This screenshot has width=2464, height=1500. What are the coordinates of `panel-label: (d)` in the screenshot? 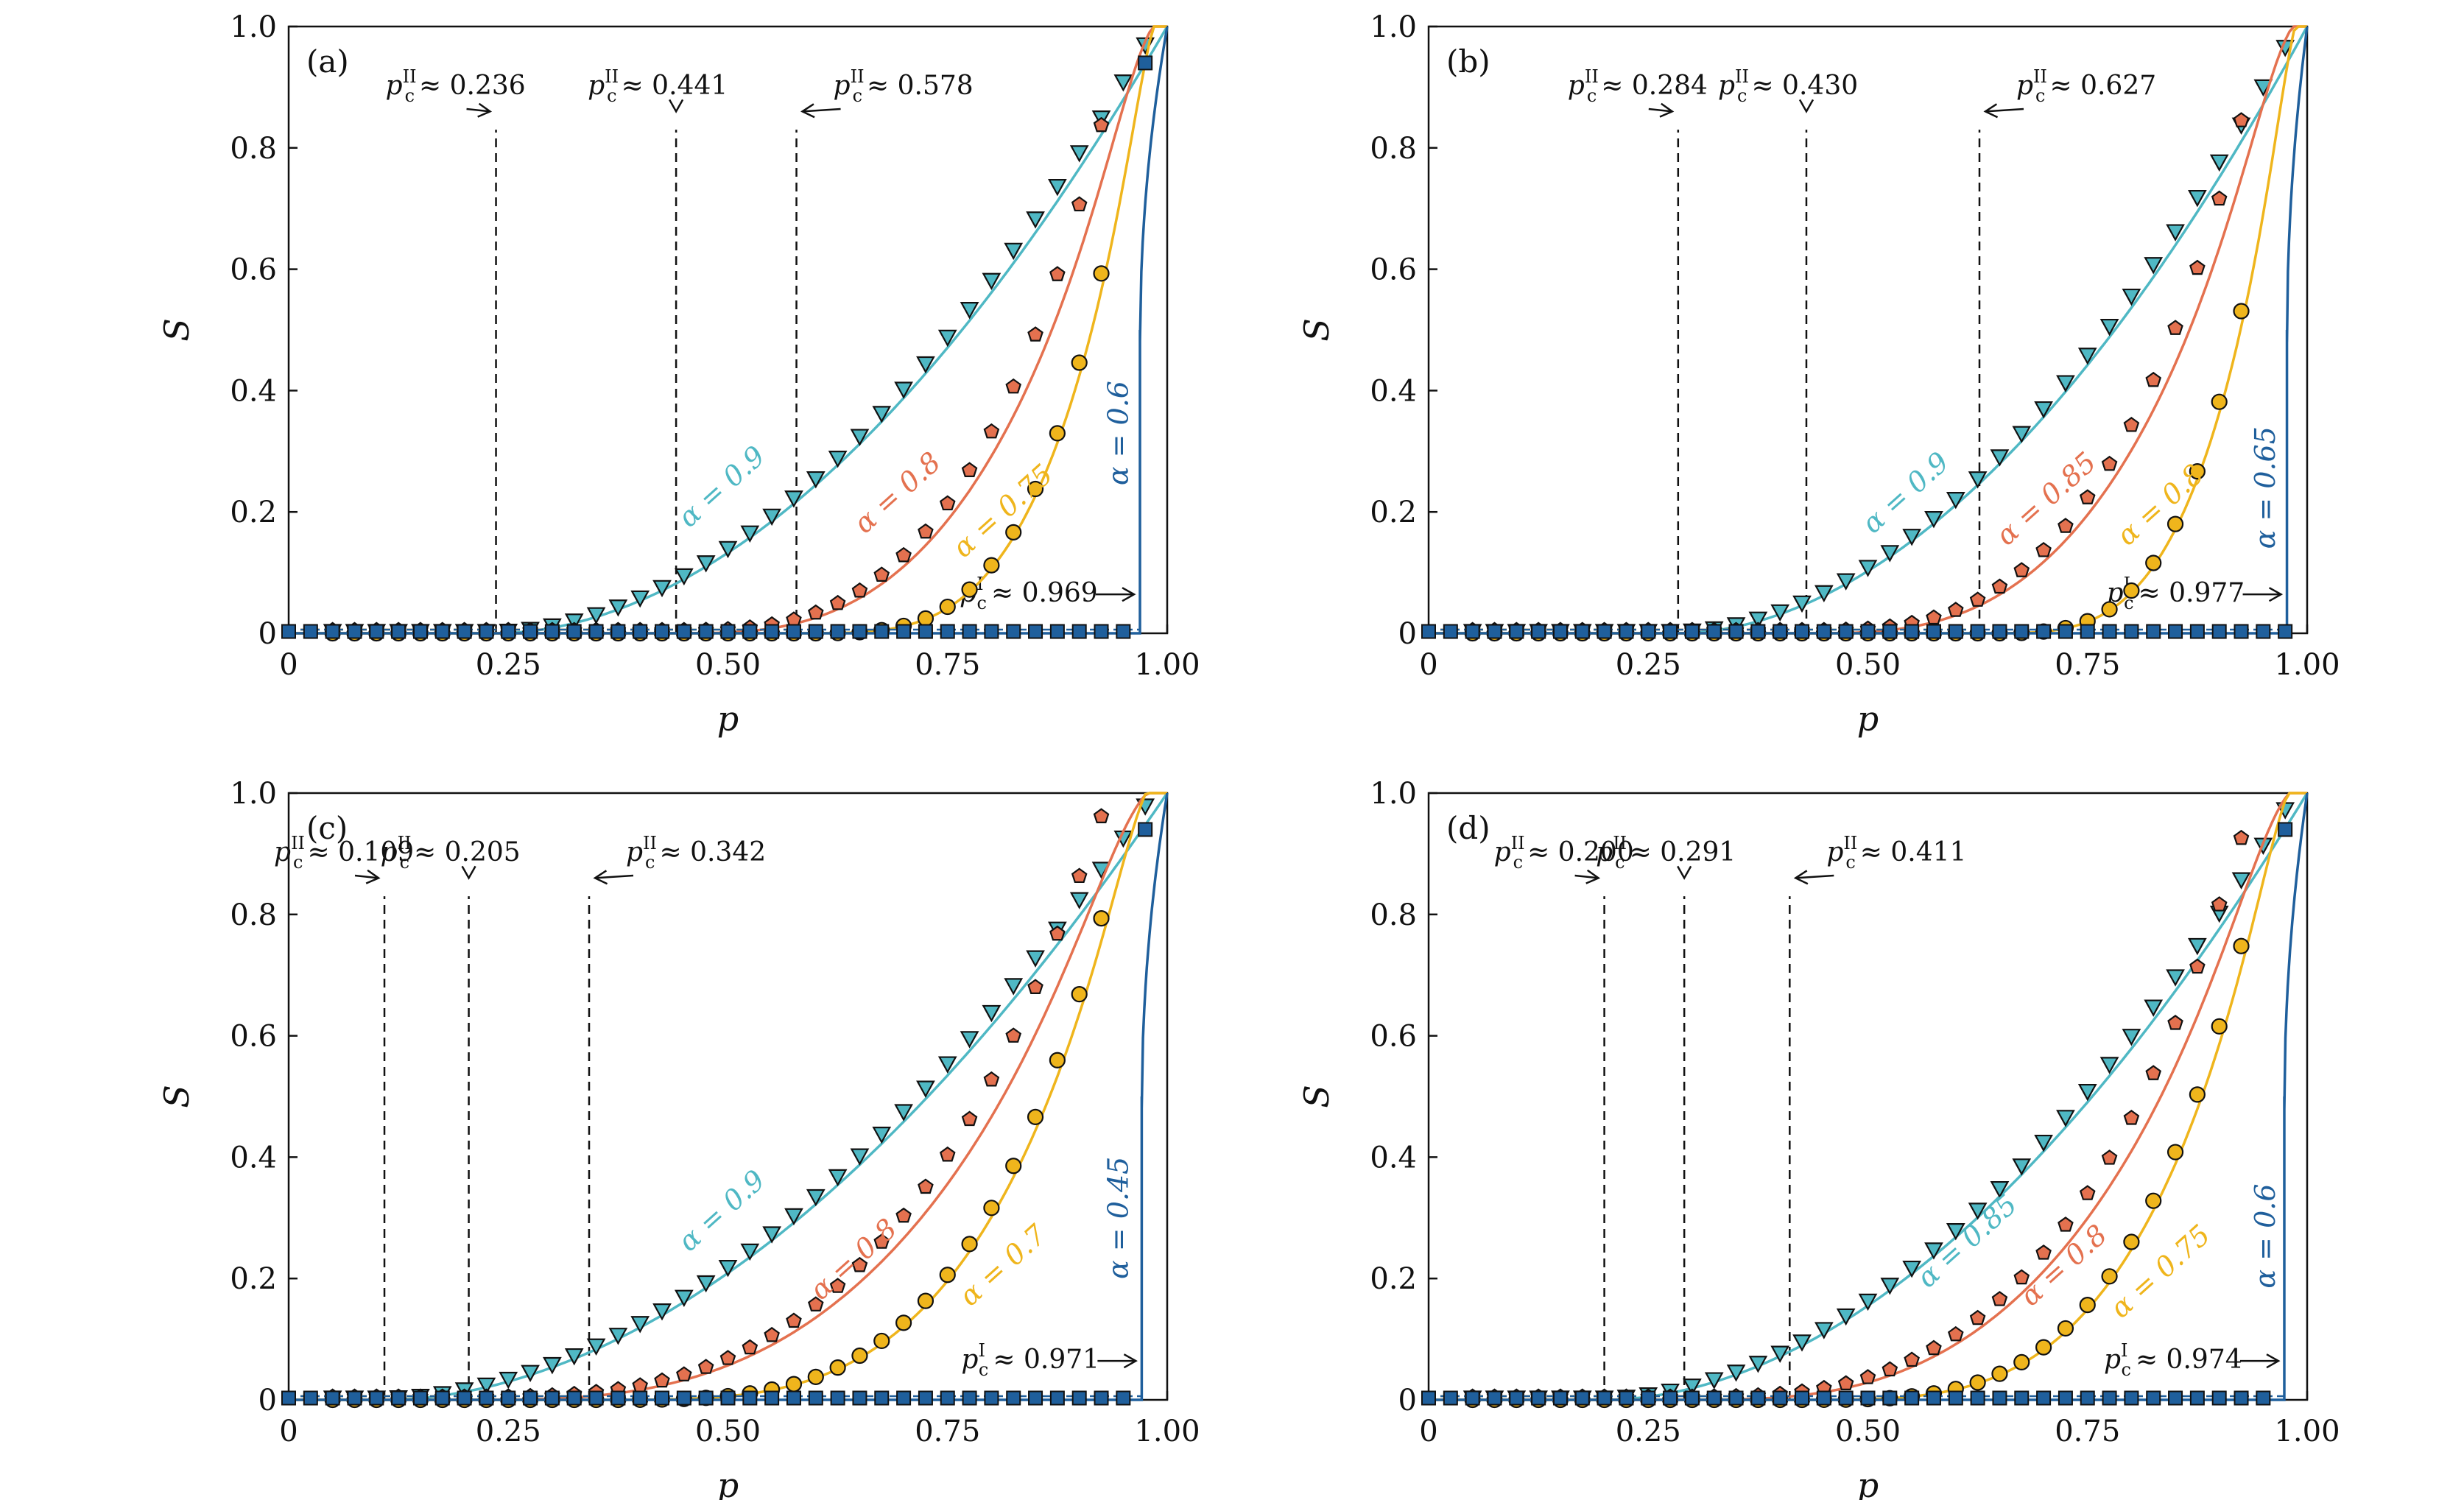 It's located at (1468, 828).